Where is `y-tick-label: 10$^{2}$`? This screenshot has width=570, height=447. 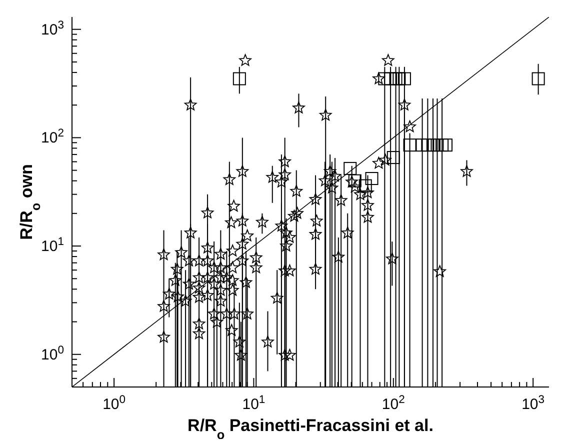 y-tick-label: 10$^{2}$ is located at coordinates (52, 137).